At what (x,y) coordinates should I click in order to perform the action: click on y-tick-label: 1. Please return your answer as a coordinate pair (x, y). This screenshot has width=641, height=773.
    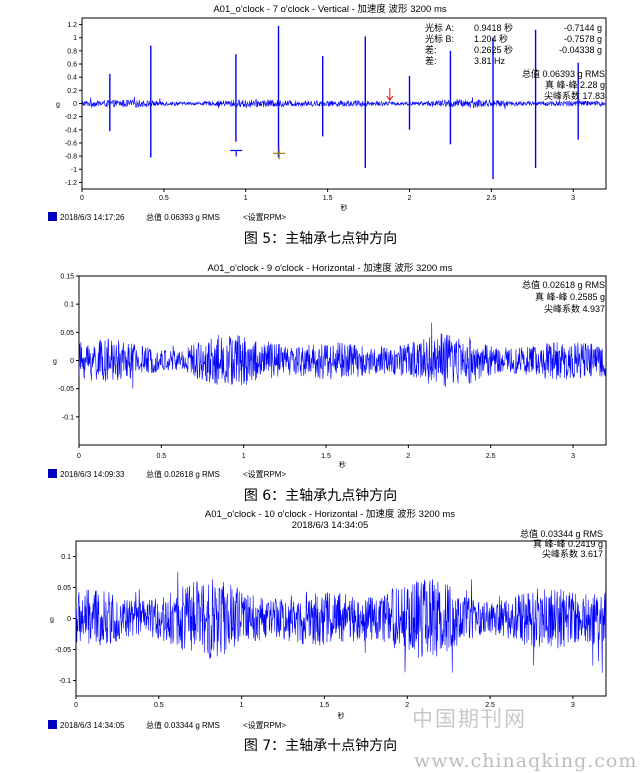
    Looking at the image, I should click on (75, 38).